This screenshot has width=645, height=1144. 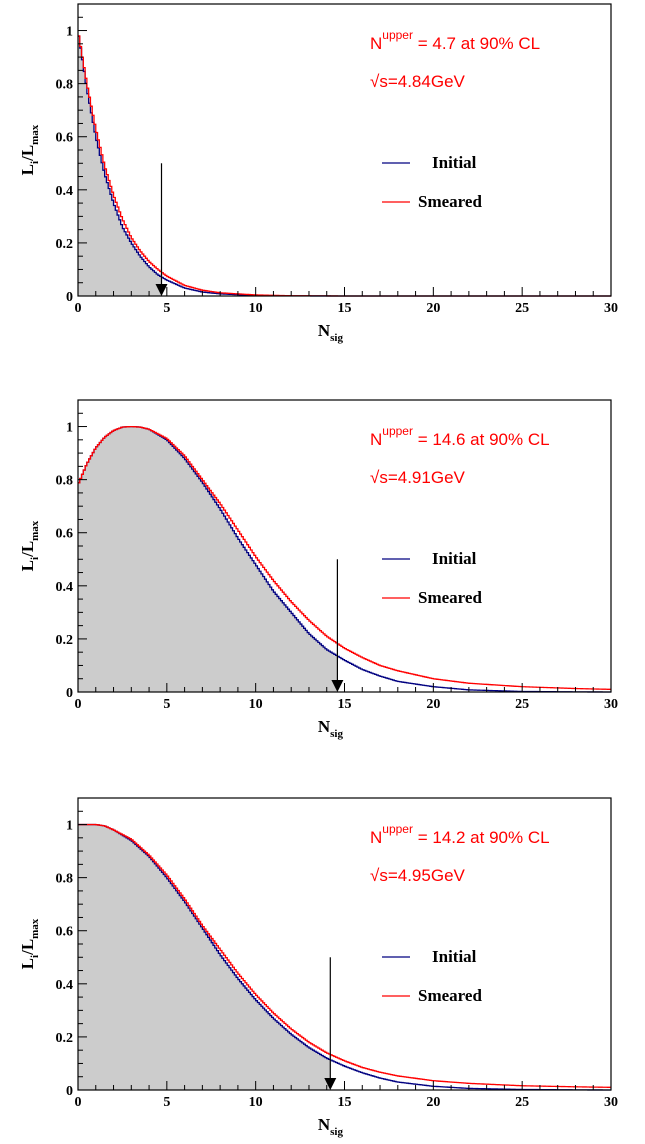 I want to click on upper-limit-annotation: Nupper = 14.6 at 90% CL, so click(x=460, y=436).